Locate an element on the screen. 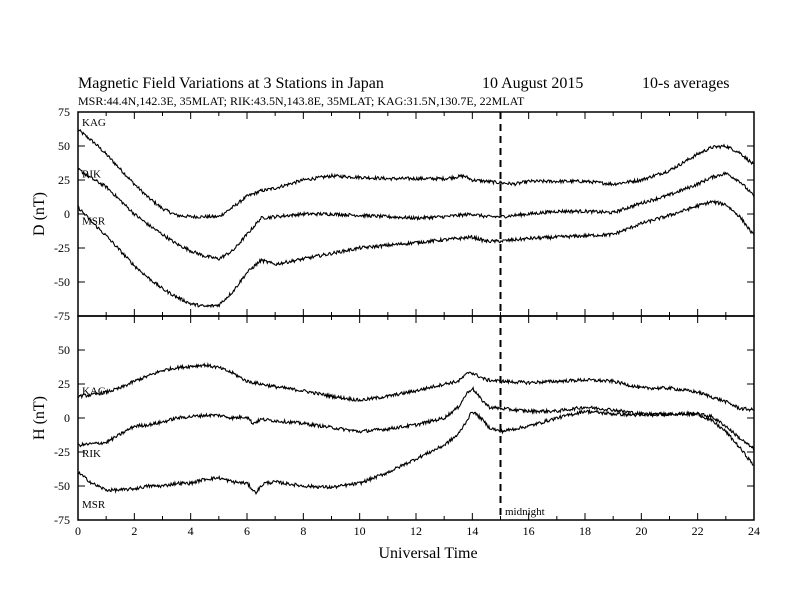  x-tick-label: 20 is located at coordinates (641, 531).